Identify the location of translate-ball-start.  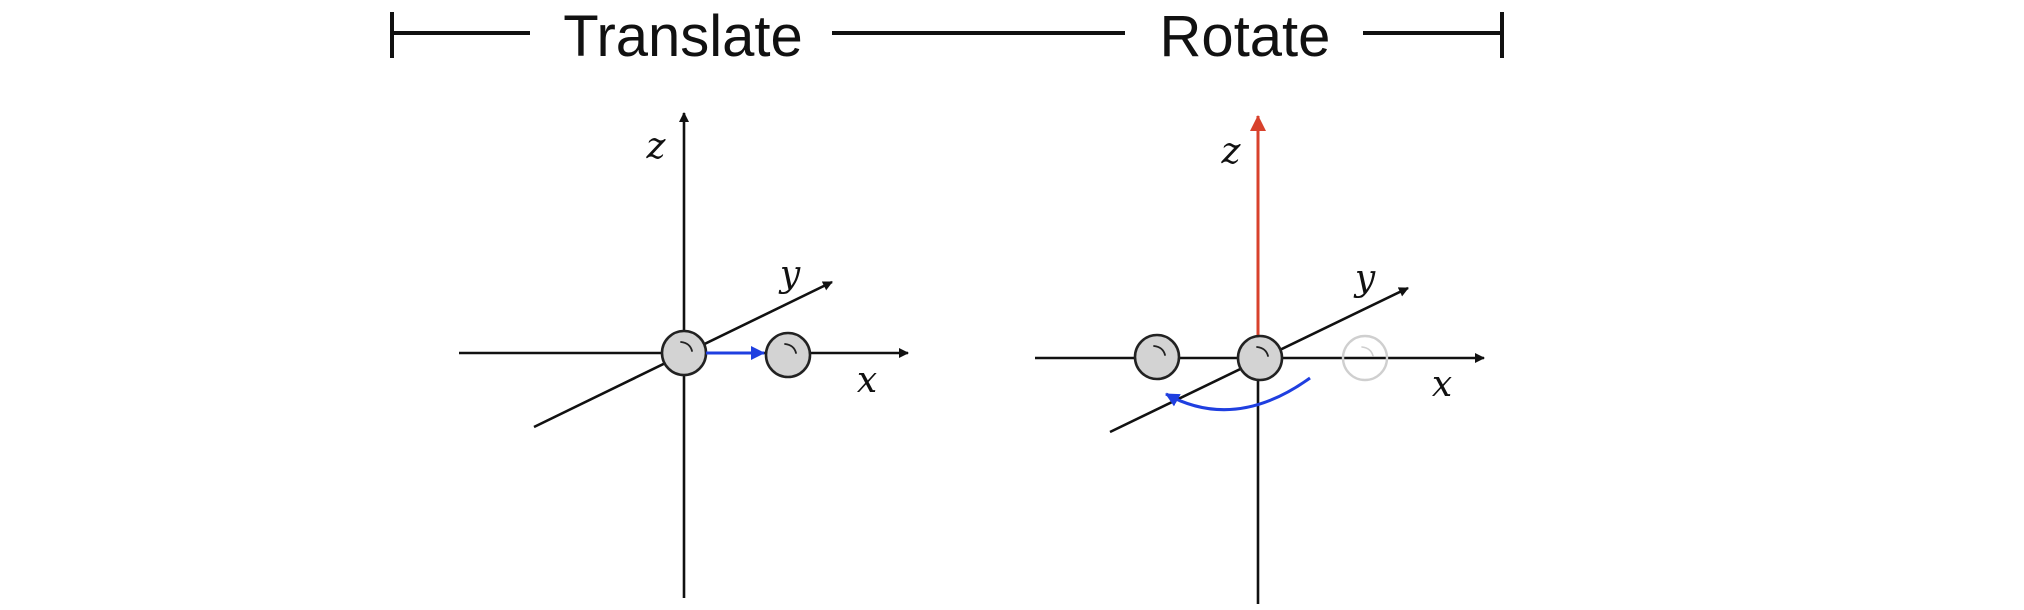
(684, 353).